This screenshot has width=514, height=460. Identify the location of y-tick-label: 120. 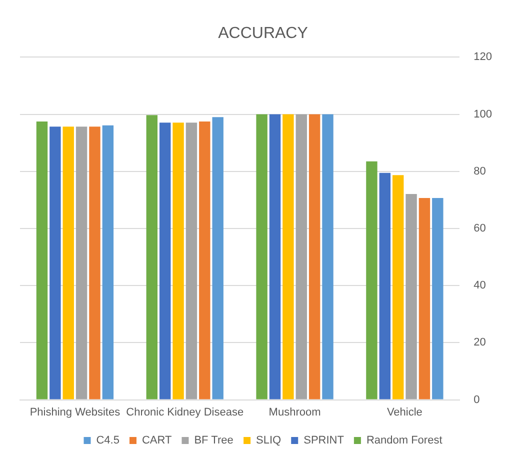
(483, 57).